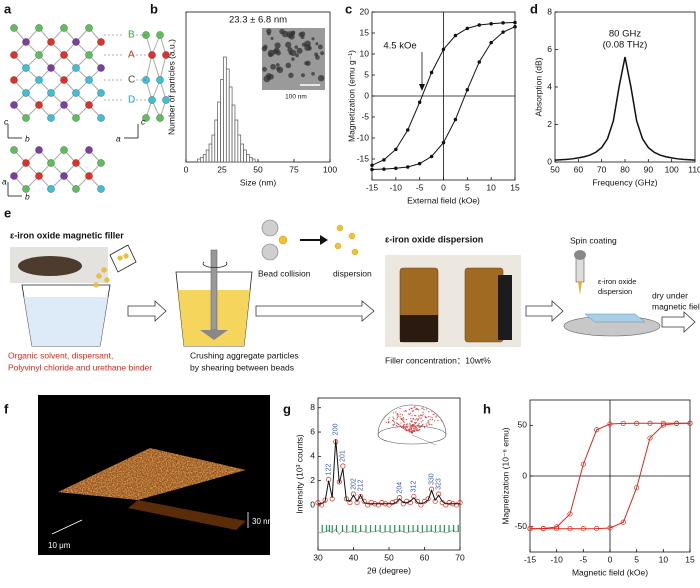  What do you see at coordinates (283, 240) in the screenshot?
I see `aggregate` at bounding box center [283, 240].